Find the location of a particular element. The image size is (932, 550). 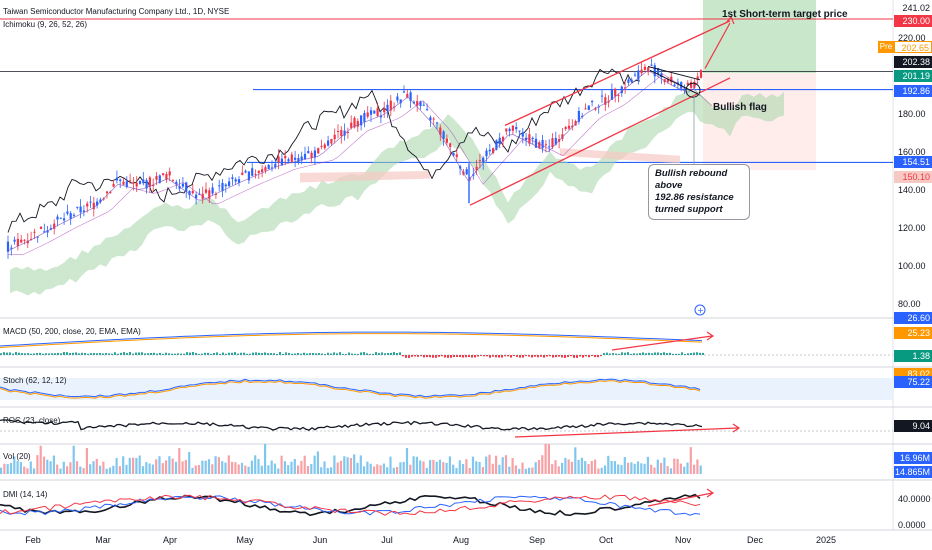

badge-154-51: 154.51 is located at coordinates (913, 162).